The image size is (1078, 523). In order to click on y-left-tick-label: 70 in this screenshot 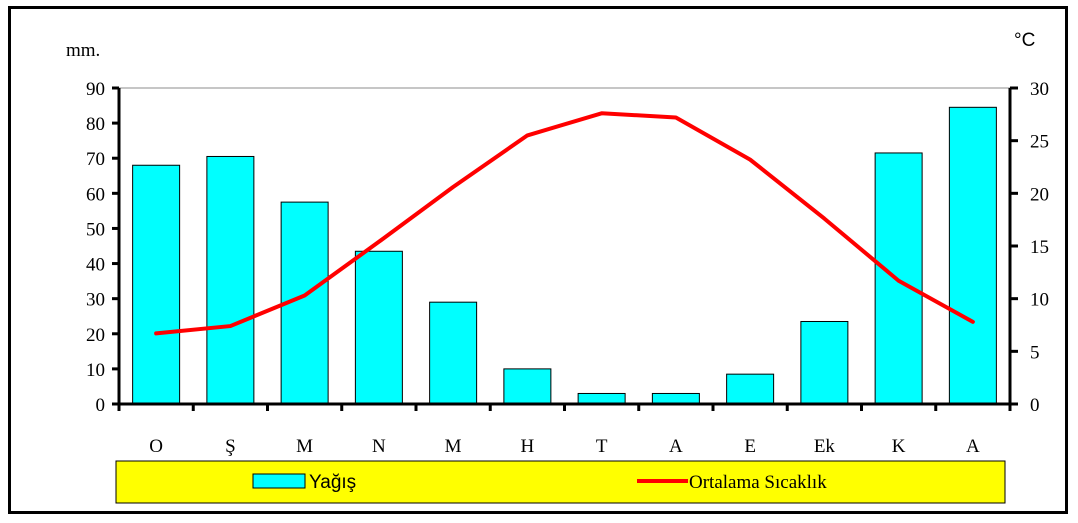, I will do `click(95, 159)`.